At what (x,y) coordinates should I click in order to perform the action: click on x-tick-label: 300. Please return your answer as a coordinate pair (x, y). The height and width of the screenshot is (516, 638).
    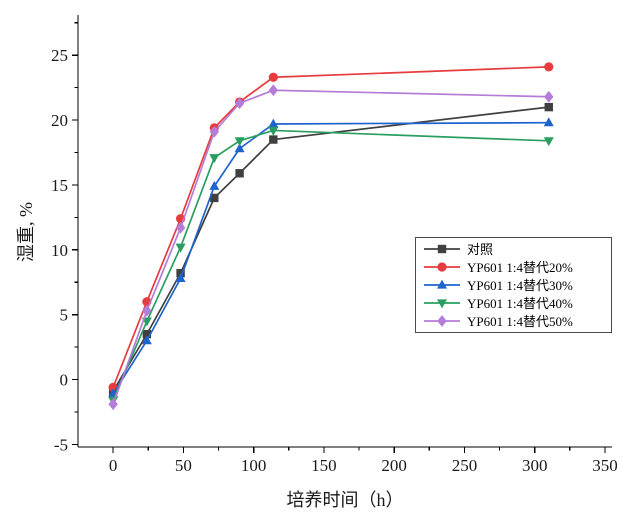
    Looking at the image, I should click on (535, 465).